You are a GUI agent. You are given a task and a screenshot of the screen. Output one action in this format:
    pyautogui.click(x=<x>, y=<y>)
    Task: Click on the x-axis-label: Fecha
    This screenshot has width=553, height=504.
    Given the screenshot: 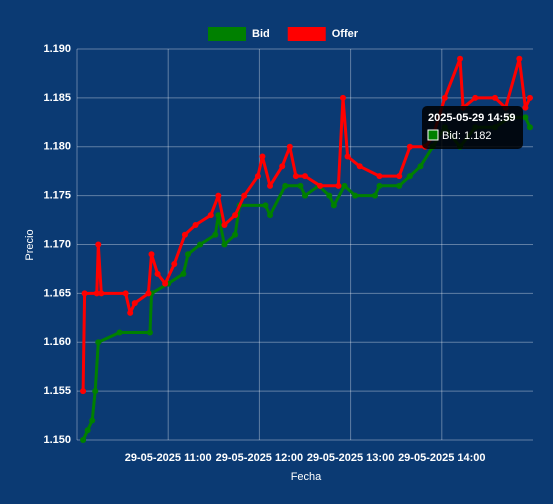 What is the action you would take?
    pyautogui.click(x=306, y=477)
    